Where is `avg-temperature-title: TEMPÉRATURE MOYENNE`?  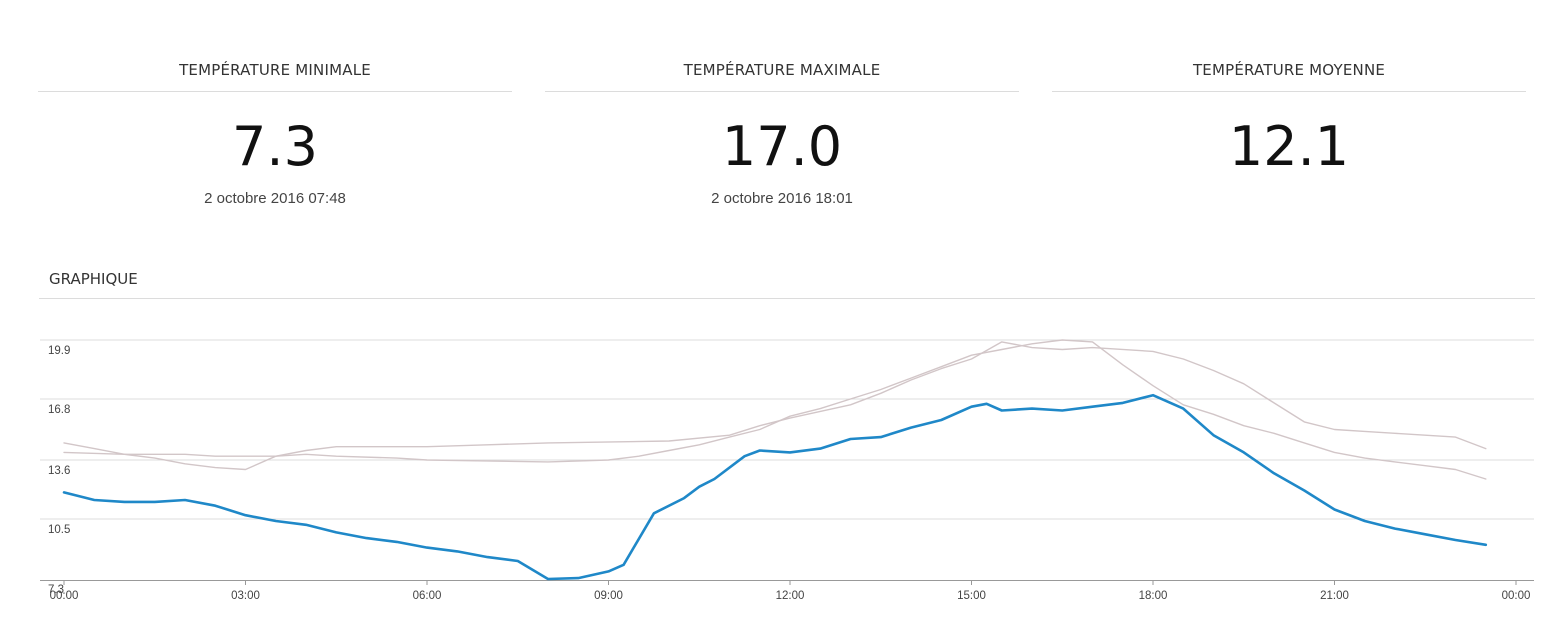 avg-temperature-title: TEMPÉRATURE MOYENNE is located at coordinates (1289, 70).